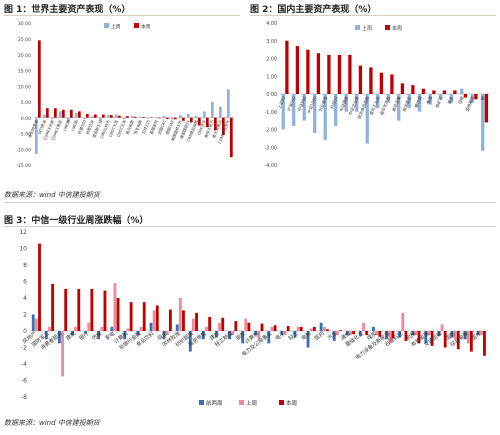 The width and height of the screenshot is (500, 435). What do you see at coordinates (24, 56) in the screenshot?
I see `y-tick-label: 20.00` at bounding box center [24, 56].